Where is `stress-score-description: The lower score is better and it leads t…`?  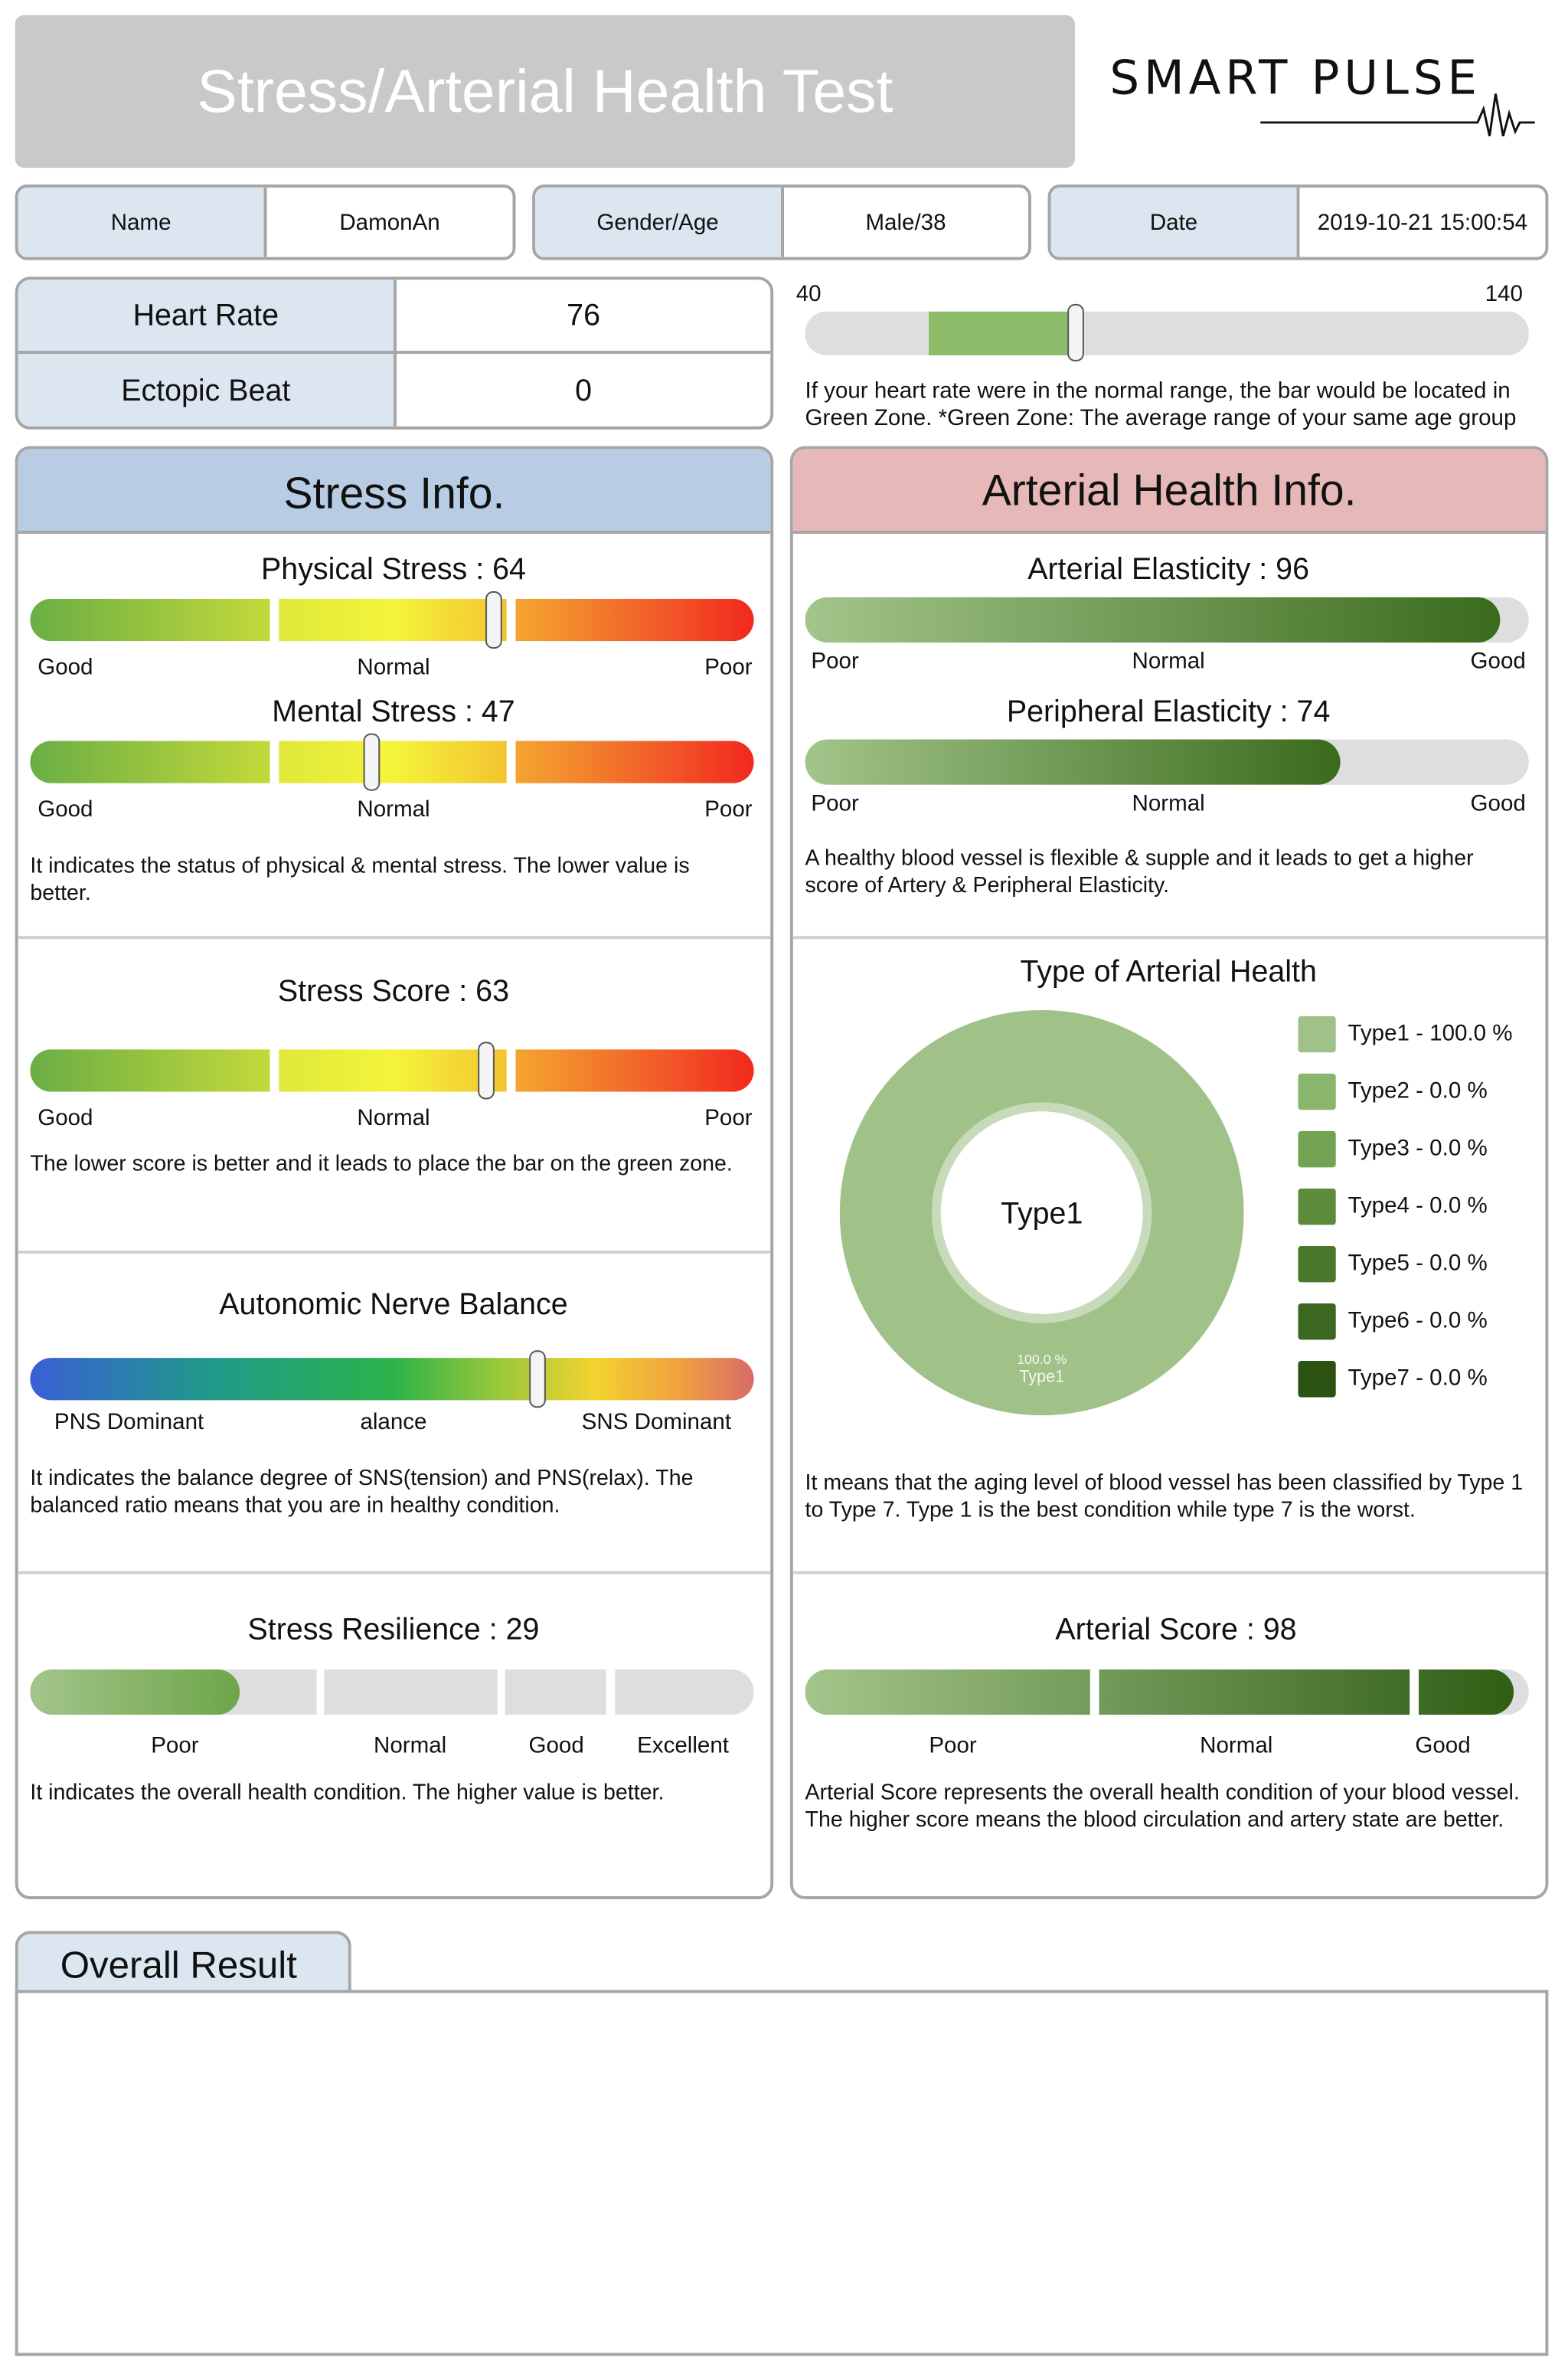 stress-score-description: The lower score is better and it leads t… is located at coordinates (381, 1164).